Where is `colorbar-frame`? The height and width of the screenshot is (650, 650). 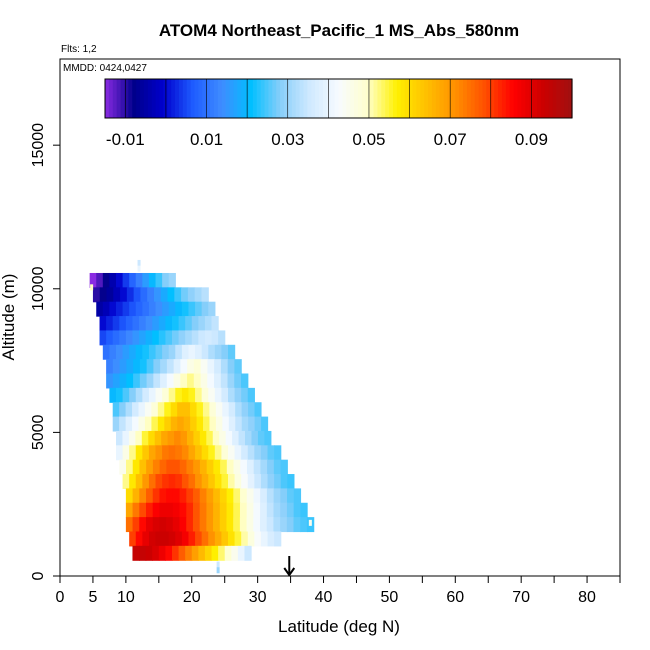 colorbar-frame is located at coordinates (338, 98).